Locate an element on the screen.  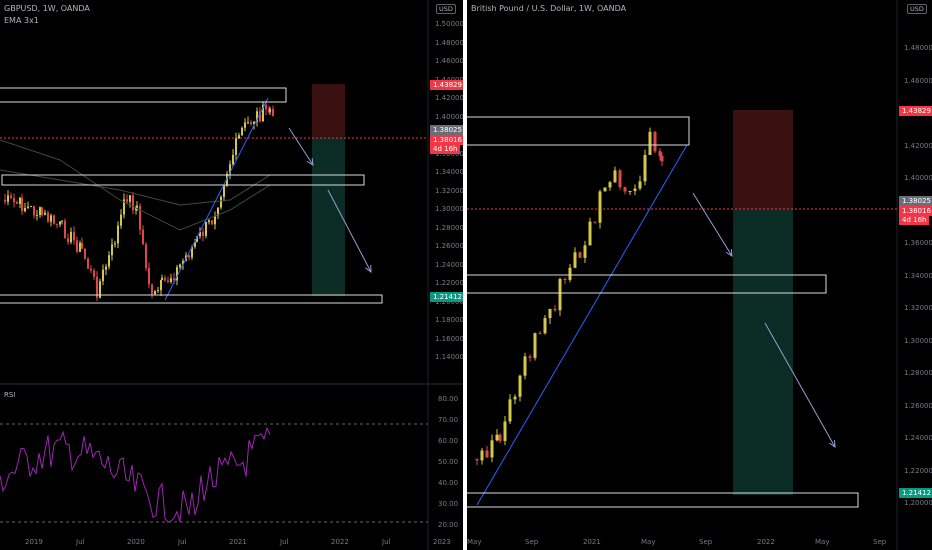
price-tick-label: 1.40000 is located at coordinates (918, 178).